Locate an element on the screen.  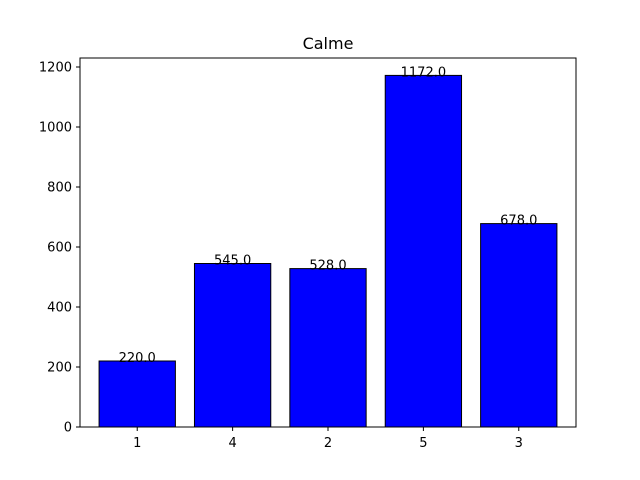
y-tick-label: 1200 is located at coordinates (55, 68).